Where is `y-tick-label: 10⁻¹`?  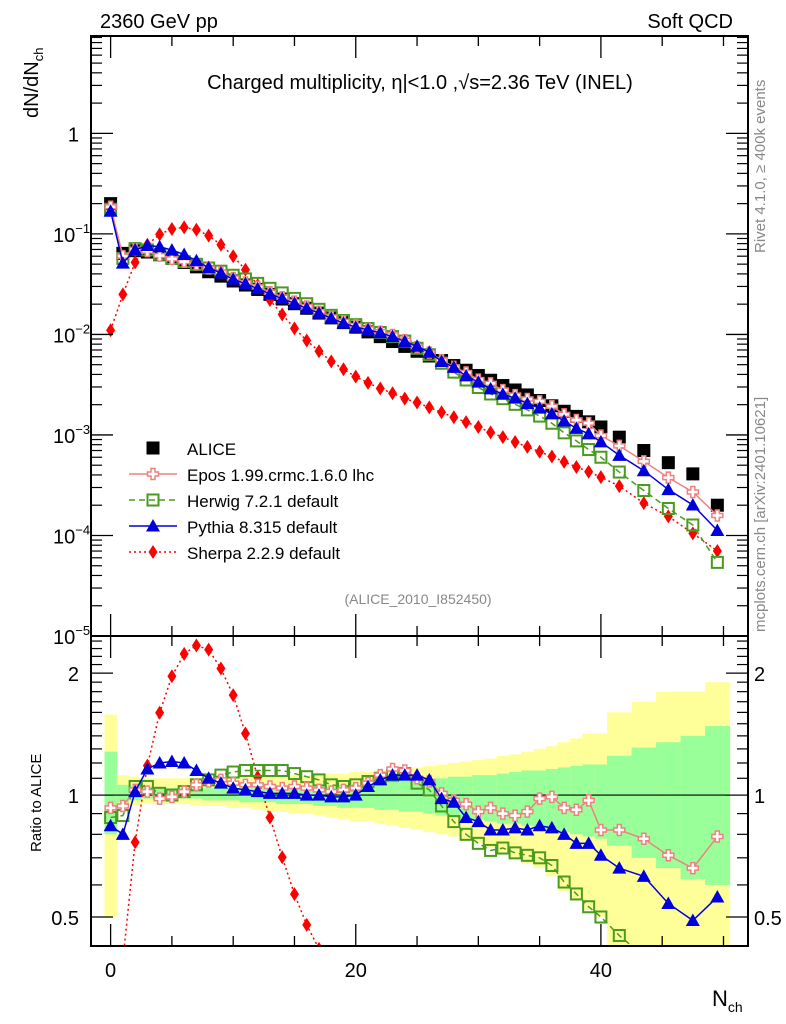
y-tick-label: 10⁻¹ is located at coordinates (71, 234).